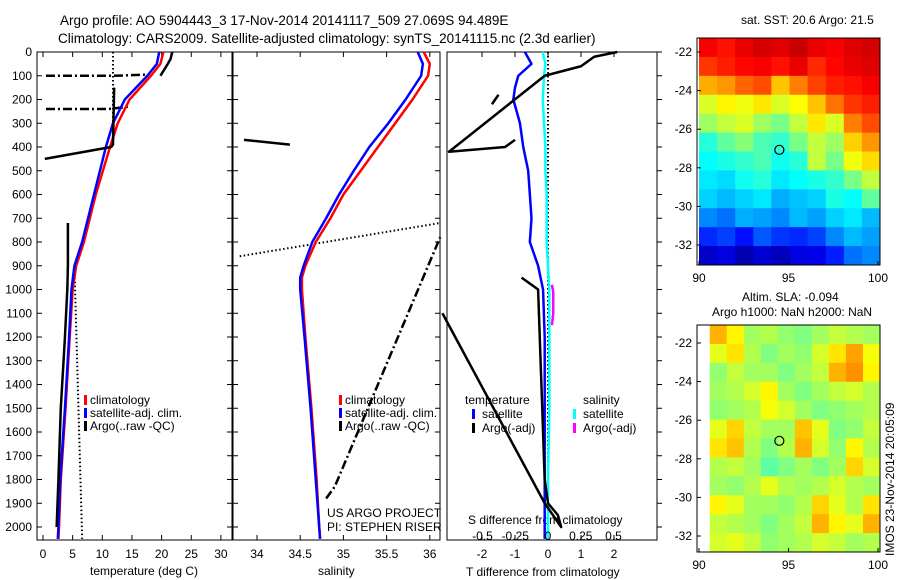 The width and height of the screenshot is (900, 580). What do you see at coordinates (18, 385) in the screenshot?
I see `depth-tick-label: 1400` at bounding box center [18, 385].